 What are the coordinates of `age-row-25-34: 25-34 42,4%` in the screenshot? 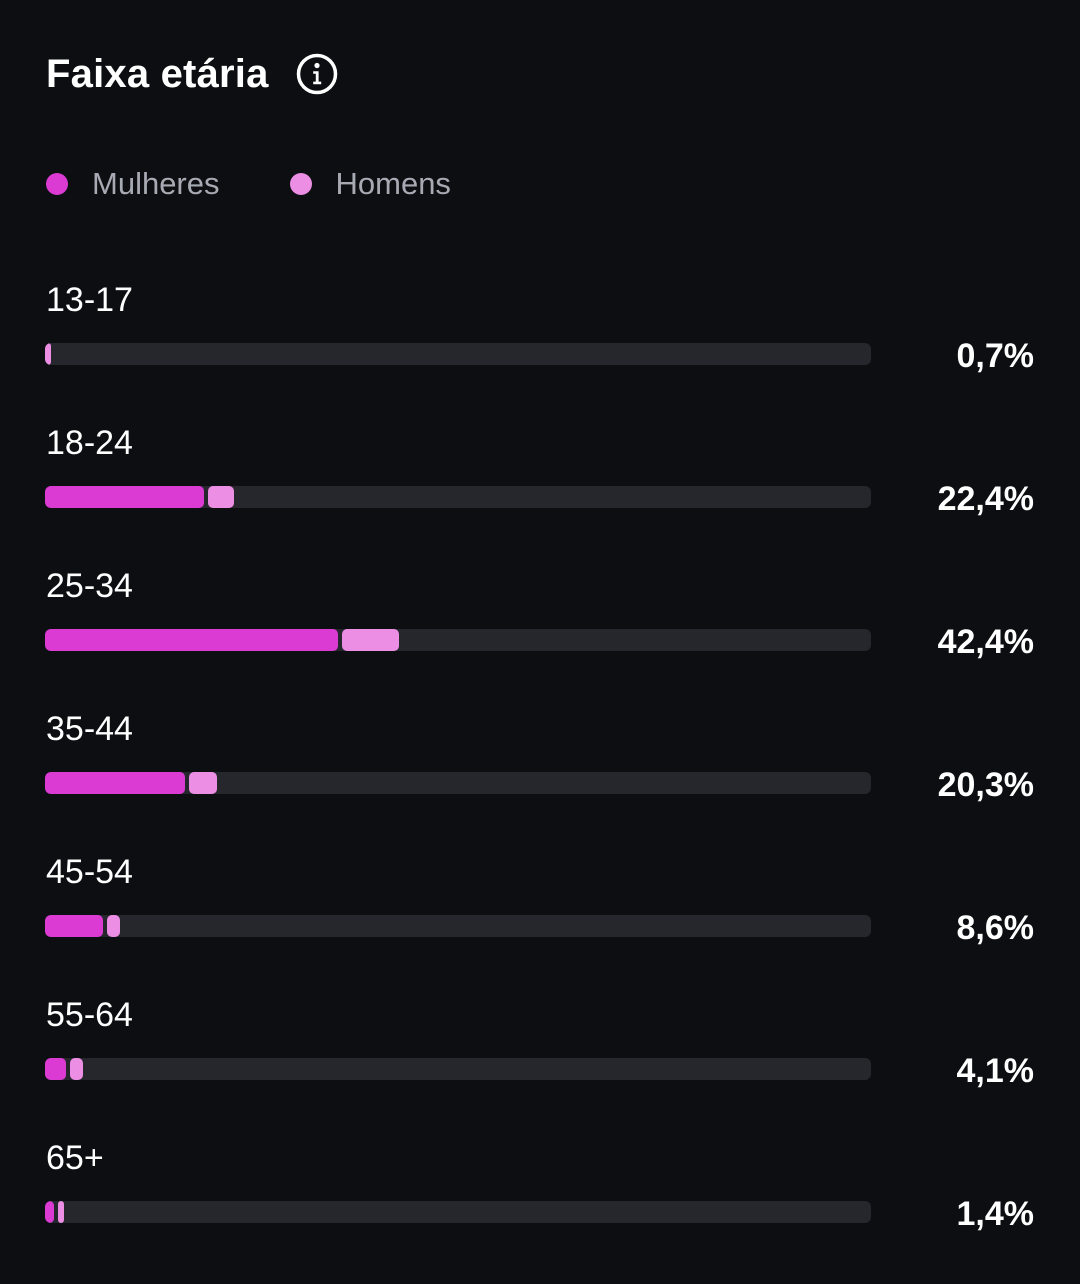 It's located at (540, 621).